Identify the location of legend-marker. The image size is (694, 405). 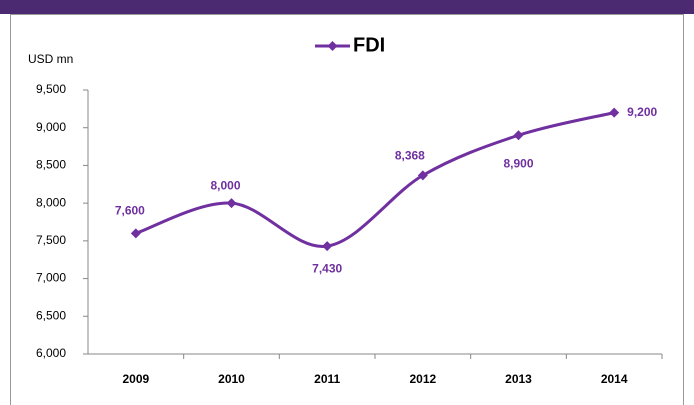
(332, 46).